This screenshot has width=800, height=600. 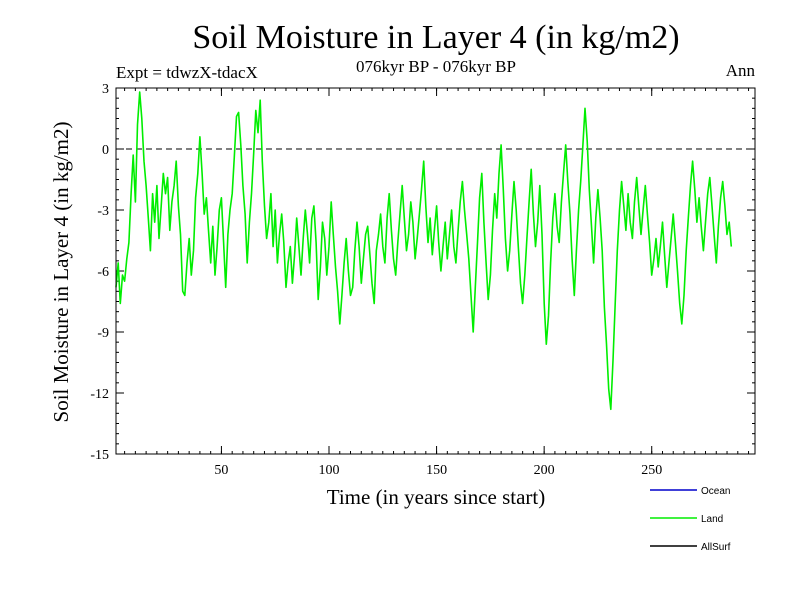 What do you see at coordinates (105, 89) in the screenshot?
I see `y-tick-label: 3` at bounding box center [105, 89].